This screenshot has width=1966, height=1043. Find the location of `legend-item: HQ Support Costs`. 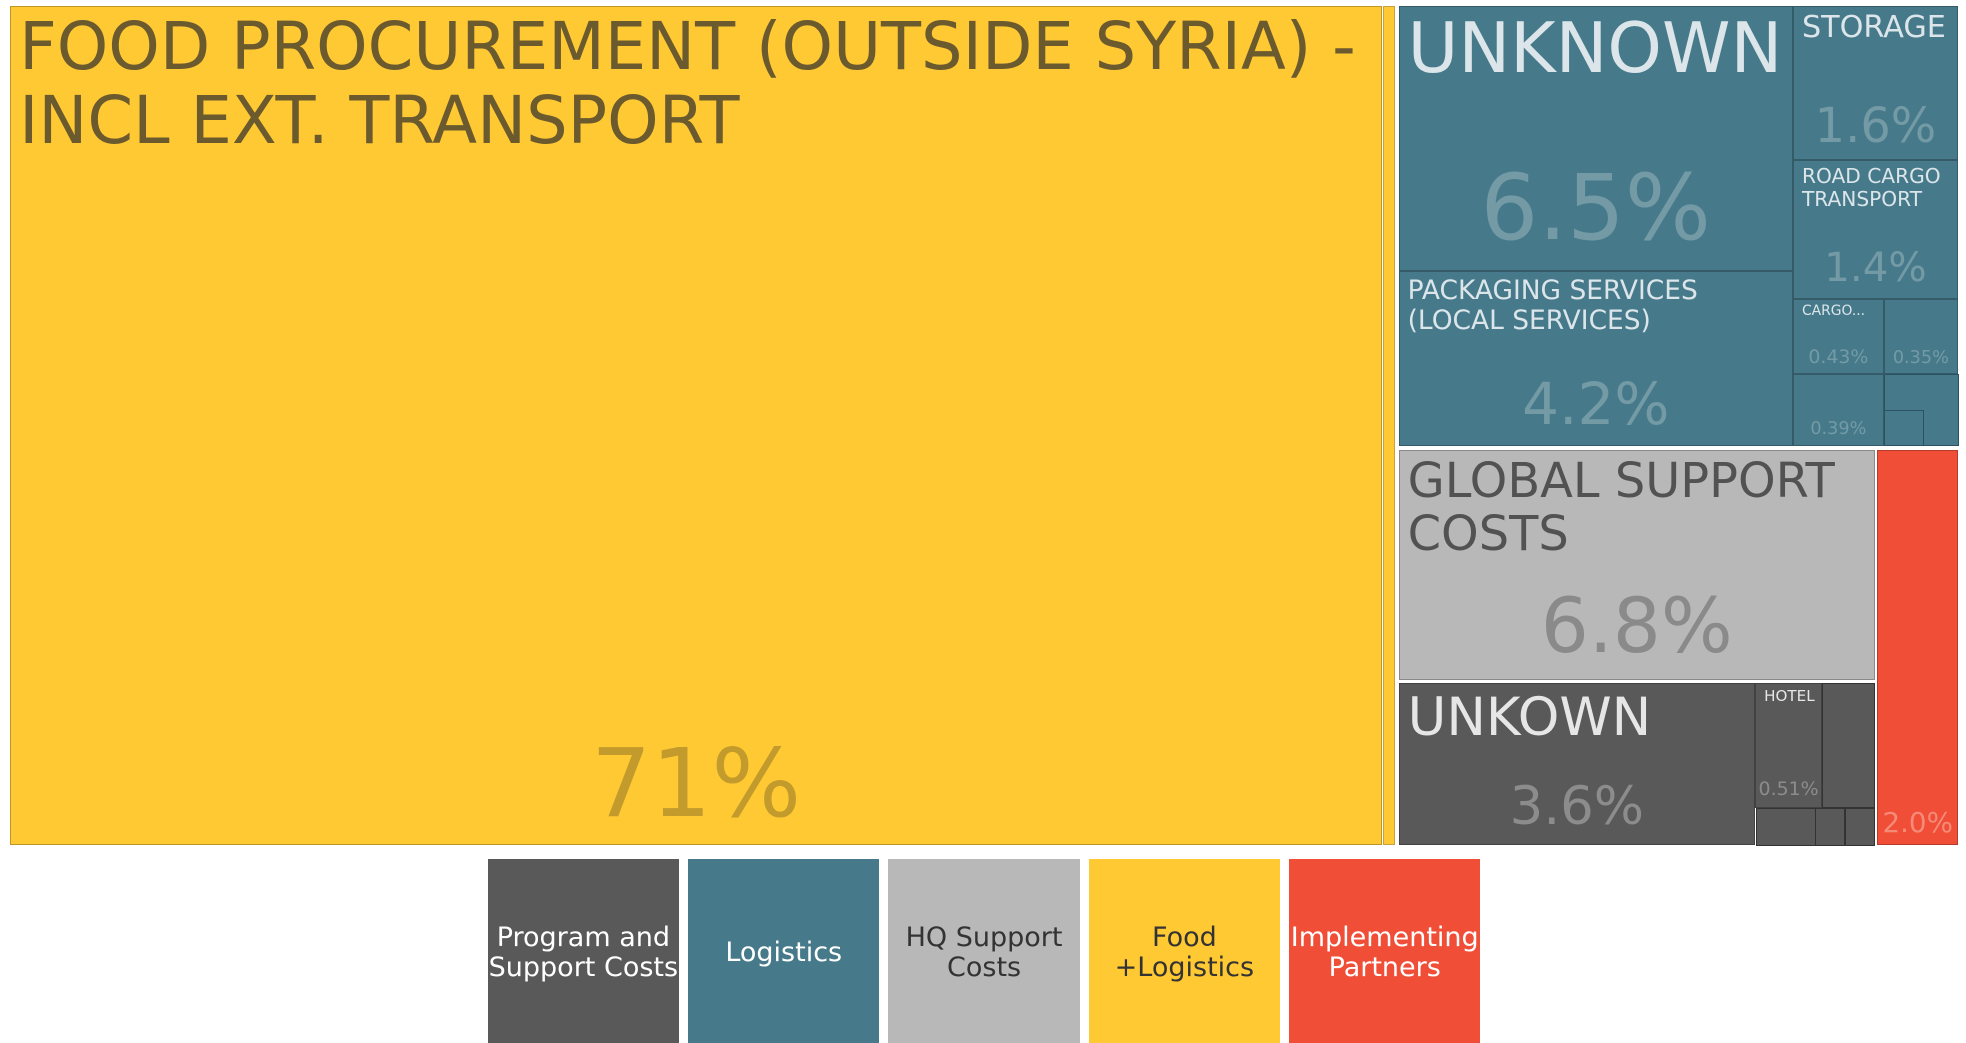

legend-item: HQ Support Costs is located at coordinates (984, 951).